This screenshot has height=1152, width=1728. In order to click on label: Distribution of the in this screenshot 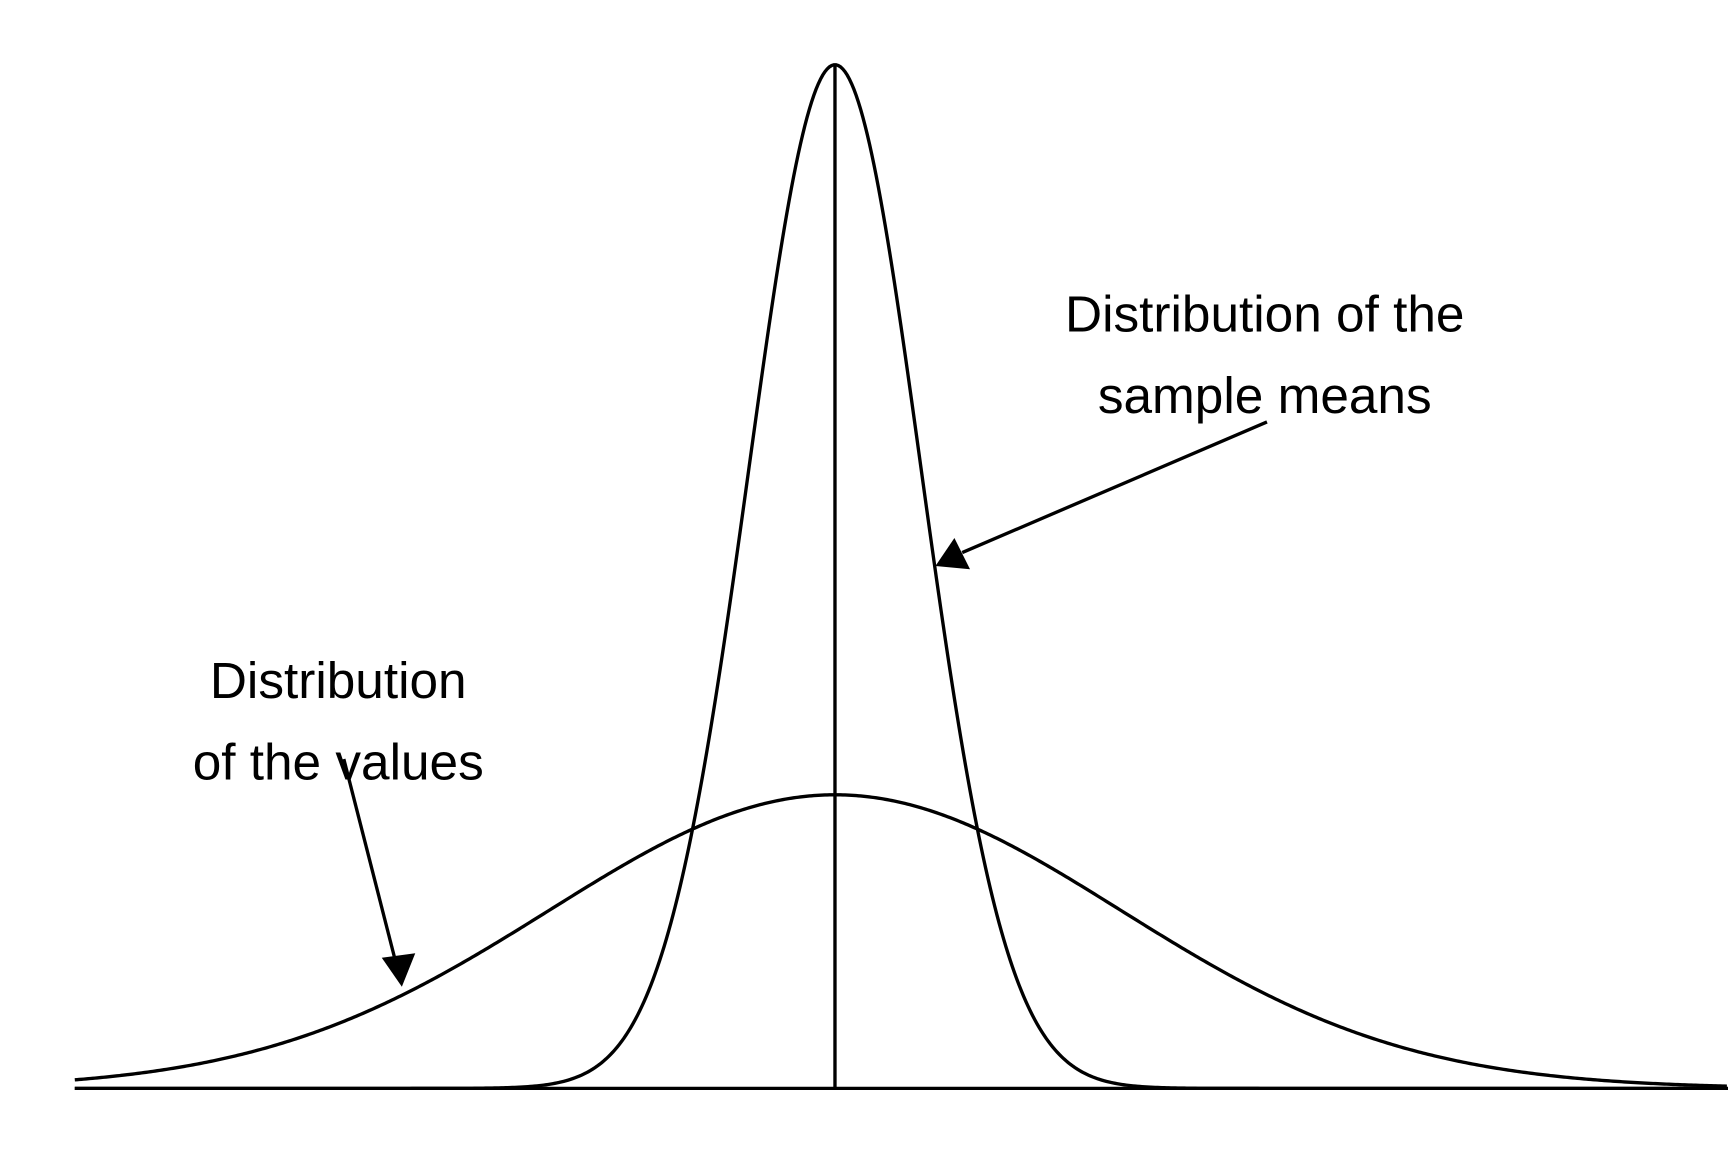, I will do `click(1264, 314)`.